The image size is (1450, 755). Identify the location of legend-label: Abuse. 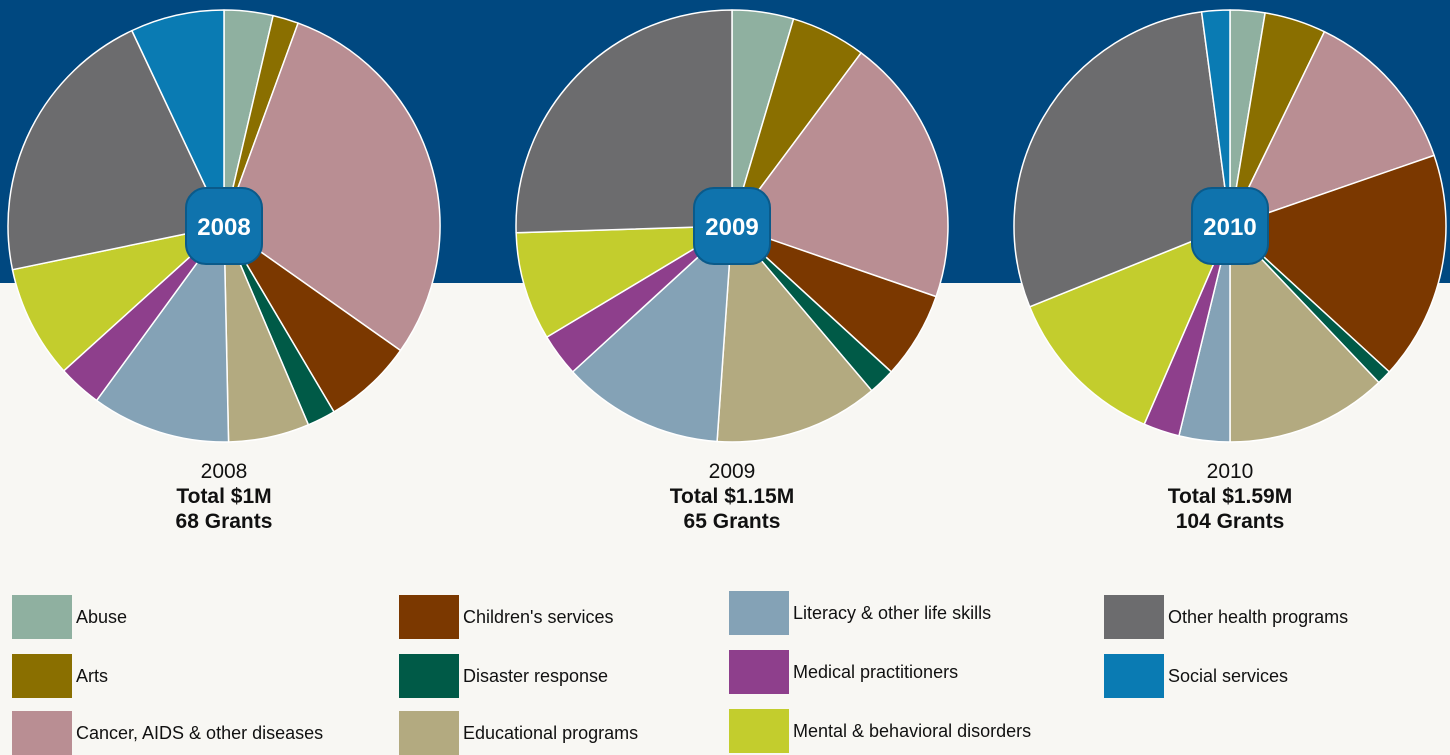
(102, 617).